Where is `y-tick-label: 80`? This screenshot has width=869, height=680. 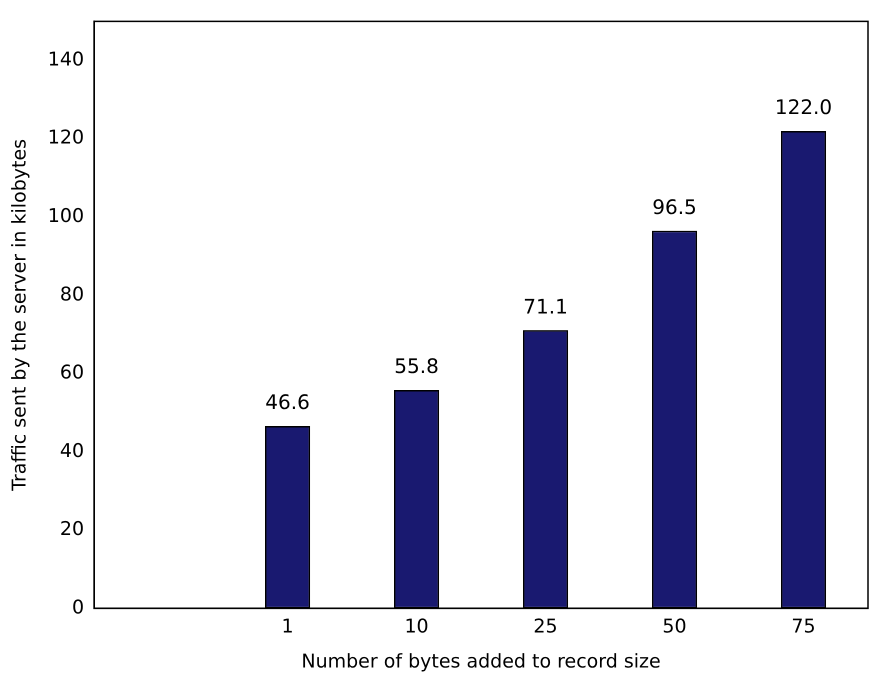
y-tick-label: 80 is located at coordinates (72, 294).